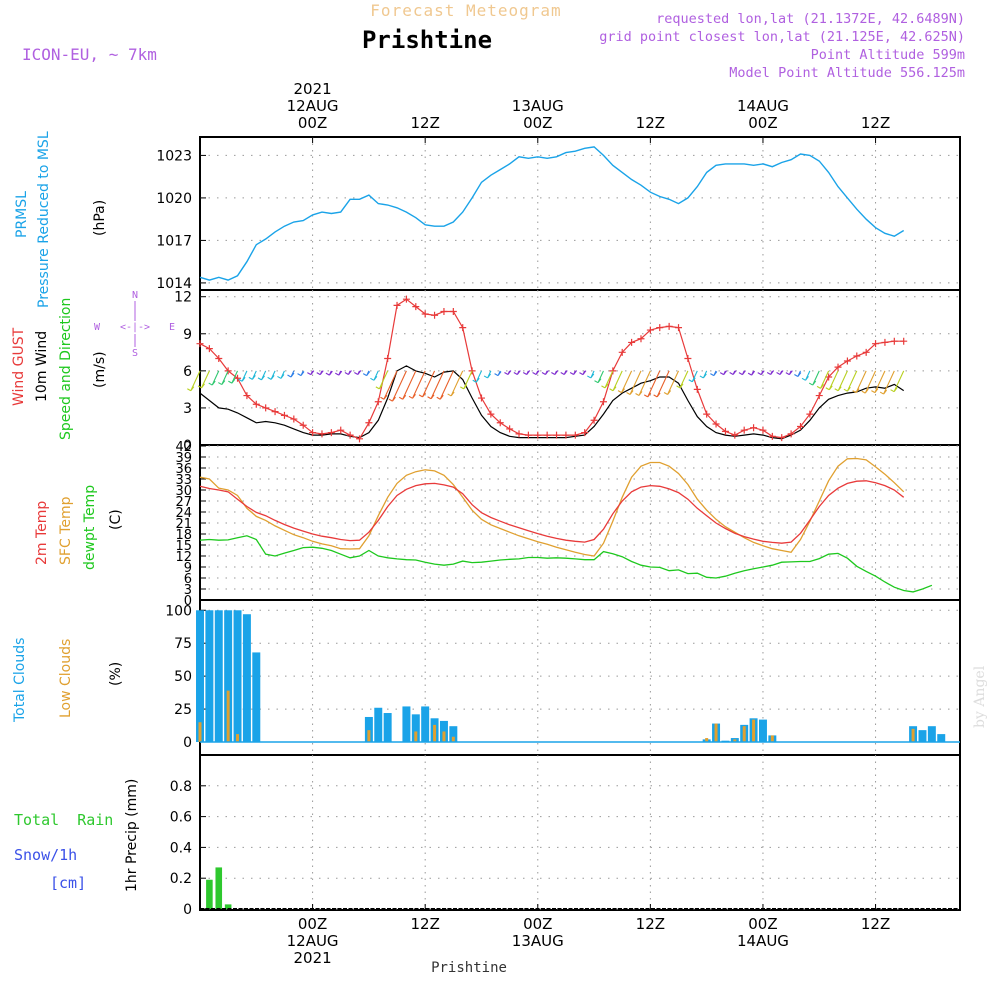 The width and height of the screenshot is (1000, 1004). I want to click on snow-unit: [cm], so click(68, 883).